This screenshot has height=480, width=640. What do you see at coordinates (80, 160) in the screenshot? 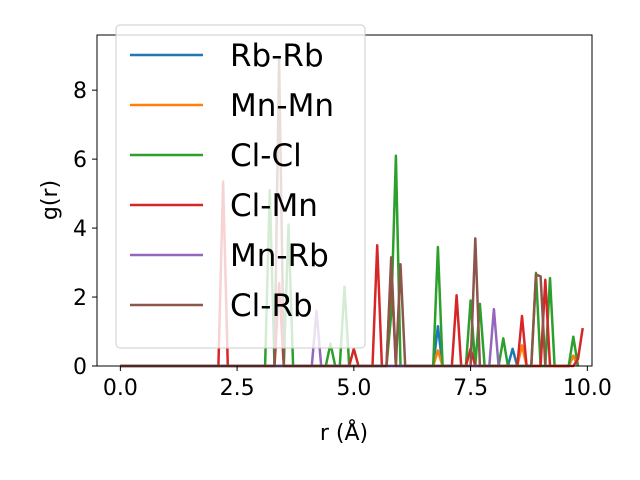
I see `y-tick-label: 6` at bounding box center [80, 160].